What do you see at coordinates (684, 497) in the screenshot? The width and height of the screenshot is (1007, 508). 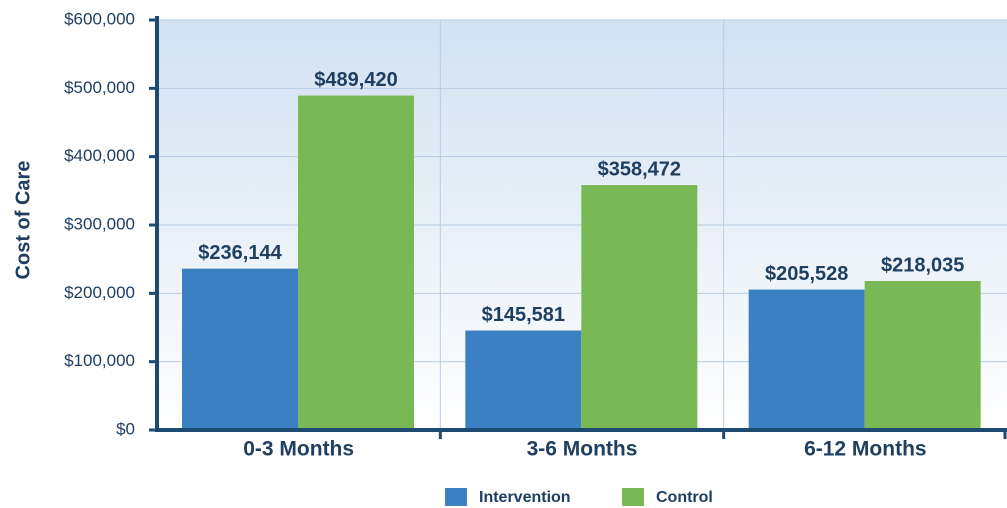 I see `legend-label: Control` at bounding box center [684, 497].